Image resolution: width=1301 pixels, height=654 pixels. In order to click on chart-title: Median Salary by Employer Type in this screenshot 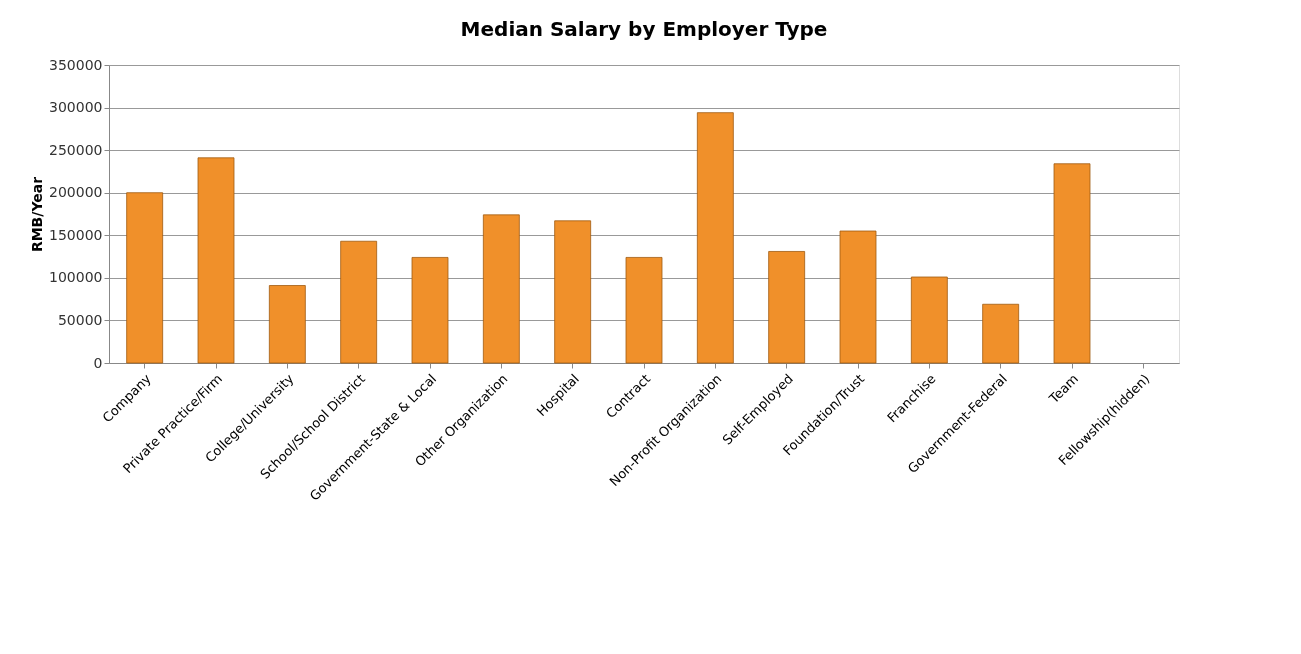, I will do `click(644, 29)`.